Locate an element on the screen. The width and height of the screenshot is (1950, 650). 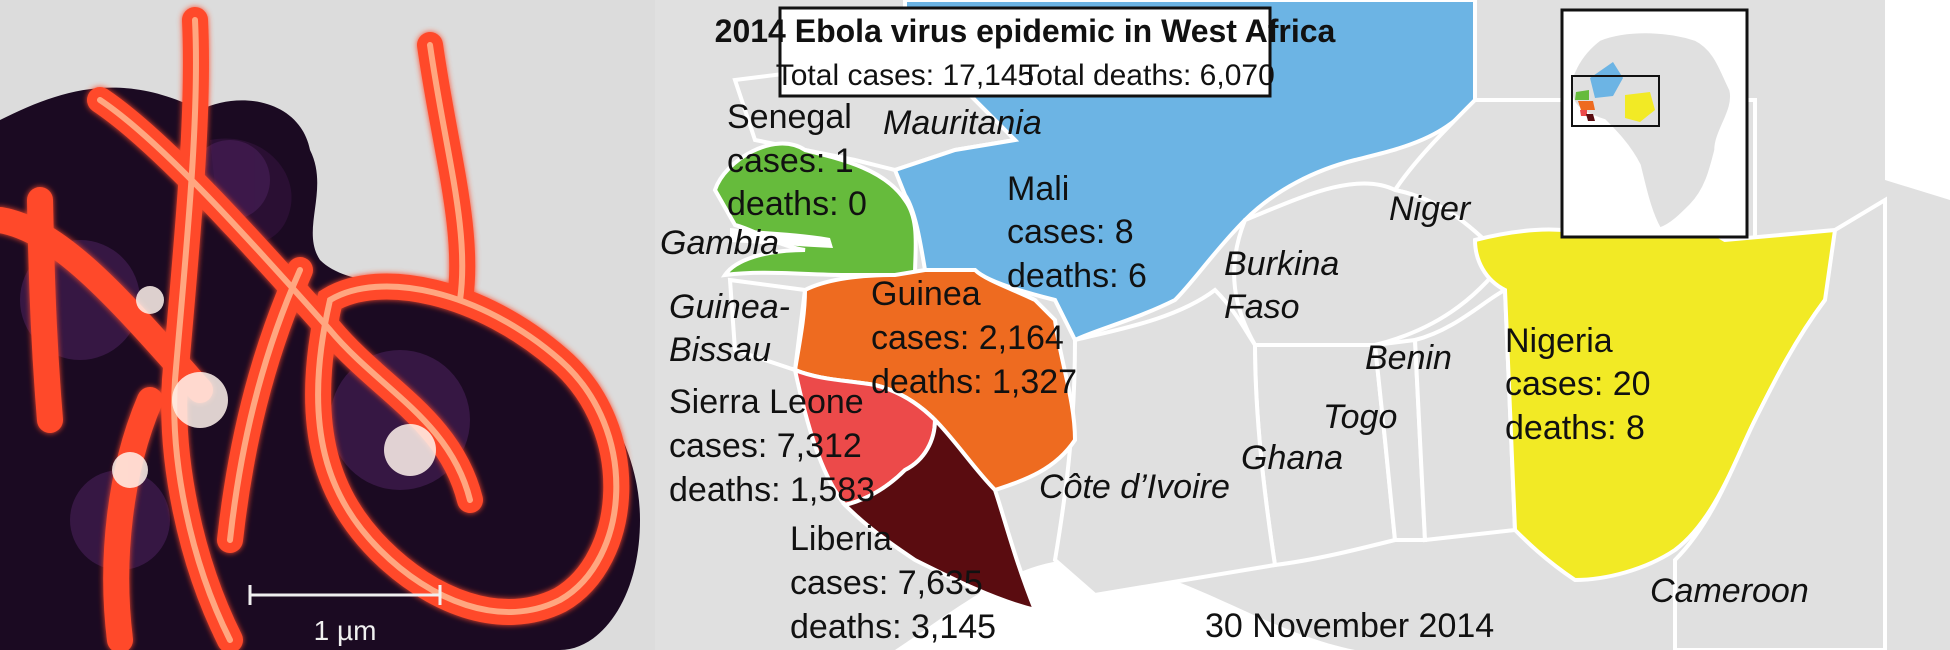
guinea-bissau-label-1: Guinea- is located at coordinates (729, 307).